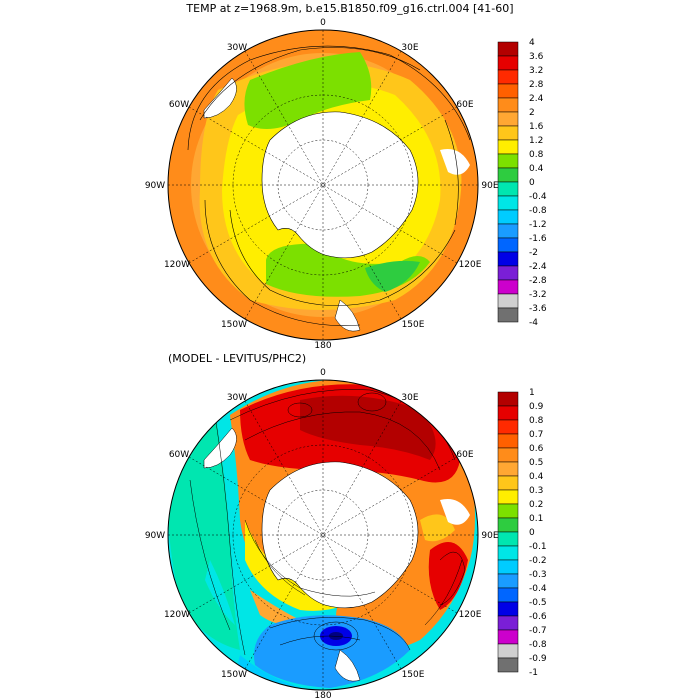  What do you see at coordinates (538, 211) in the screenshot?
I see `top-colorbar-label: -0.8` at bounding box center [538, 211].